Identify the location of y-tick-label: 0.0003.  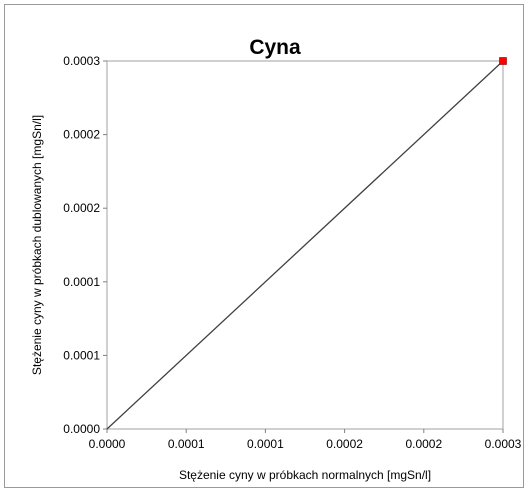
(81, 61).